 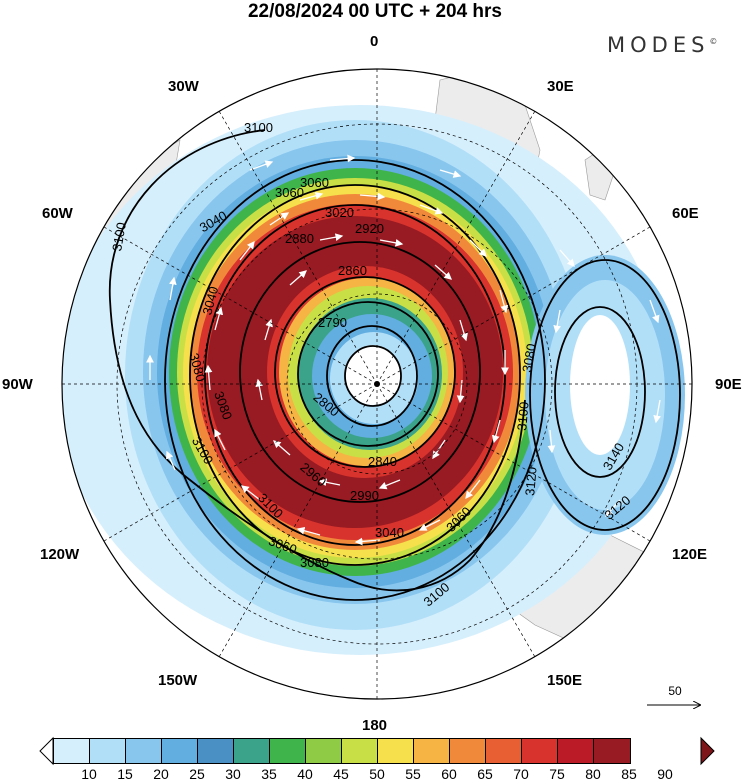 What do you see at coordinates (413, 774) in the screenshot?
I see `colorbar-tick-label: 55` at bounding box center [413, 774].